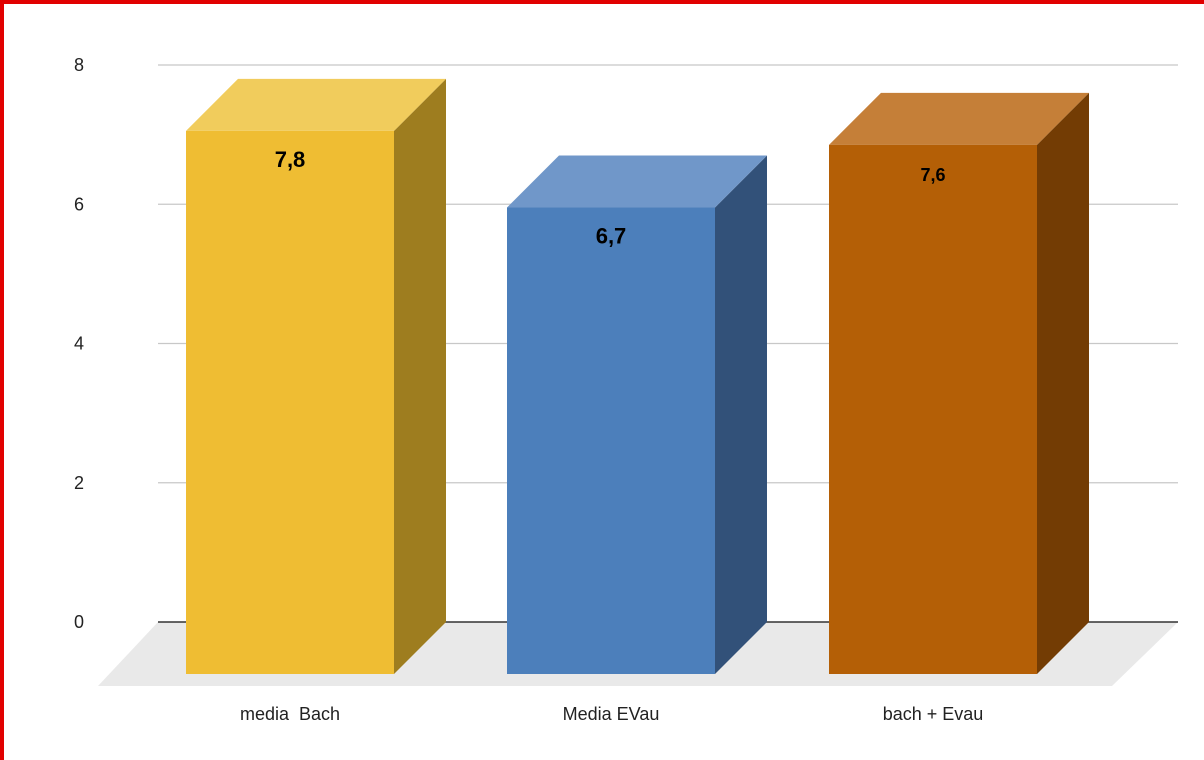 Image resolution: width=1204 pixels, height=760 pixels. I want to click on category-label: Media EVau, so click(611, 714).